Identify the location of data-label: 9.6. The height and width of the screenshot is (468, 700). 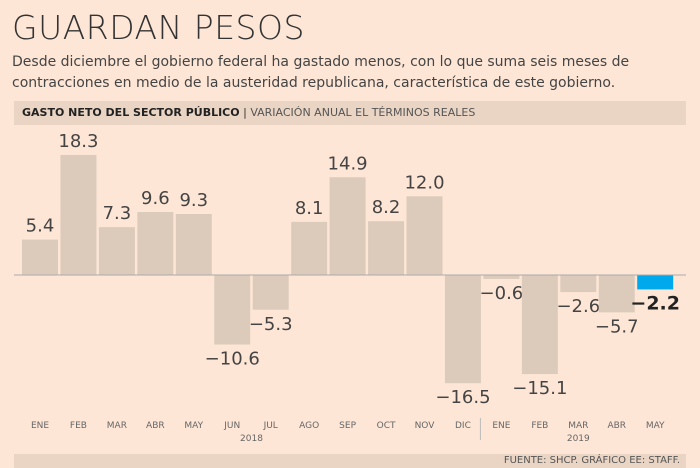
(155, 198).